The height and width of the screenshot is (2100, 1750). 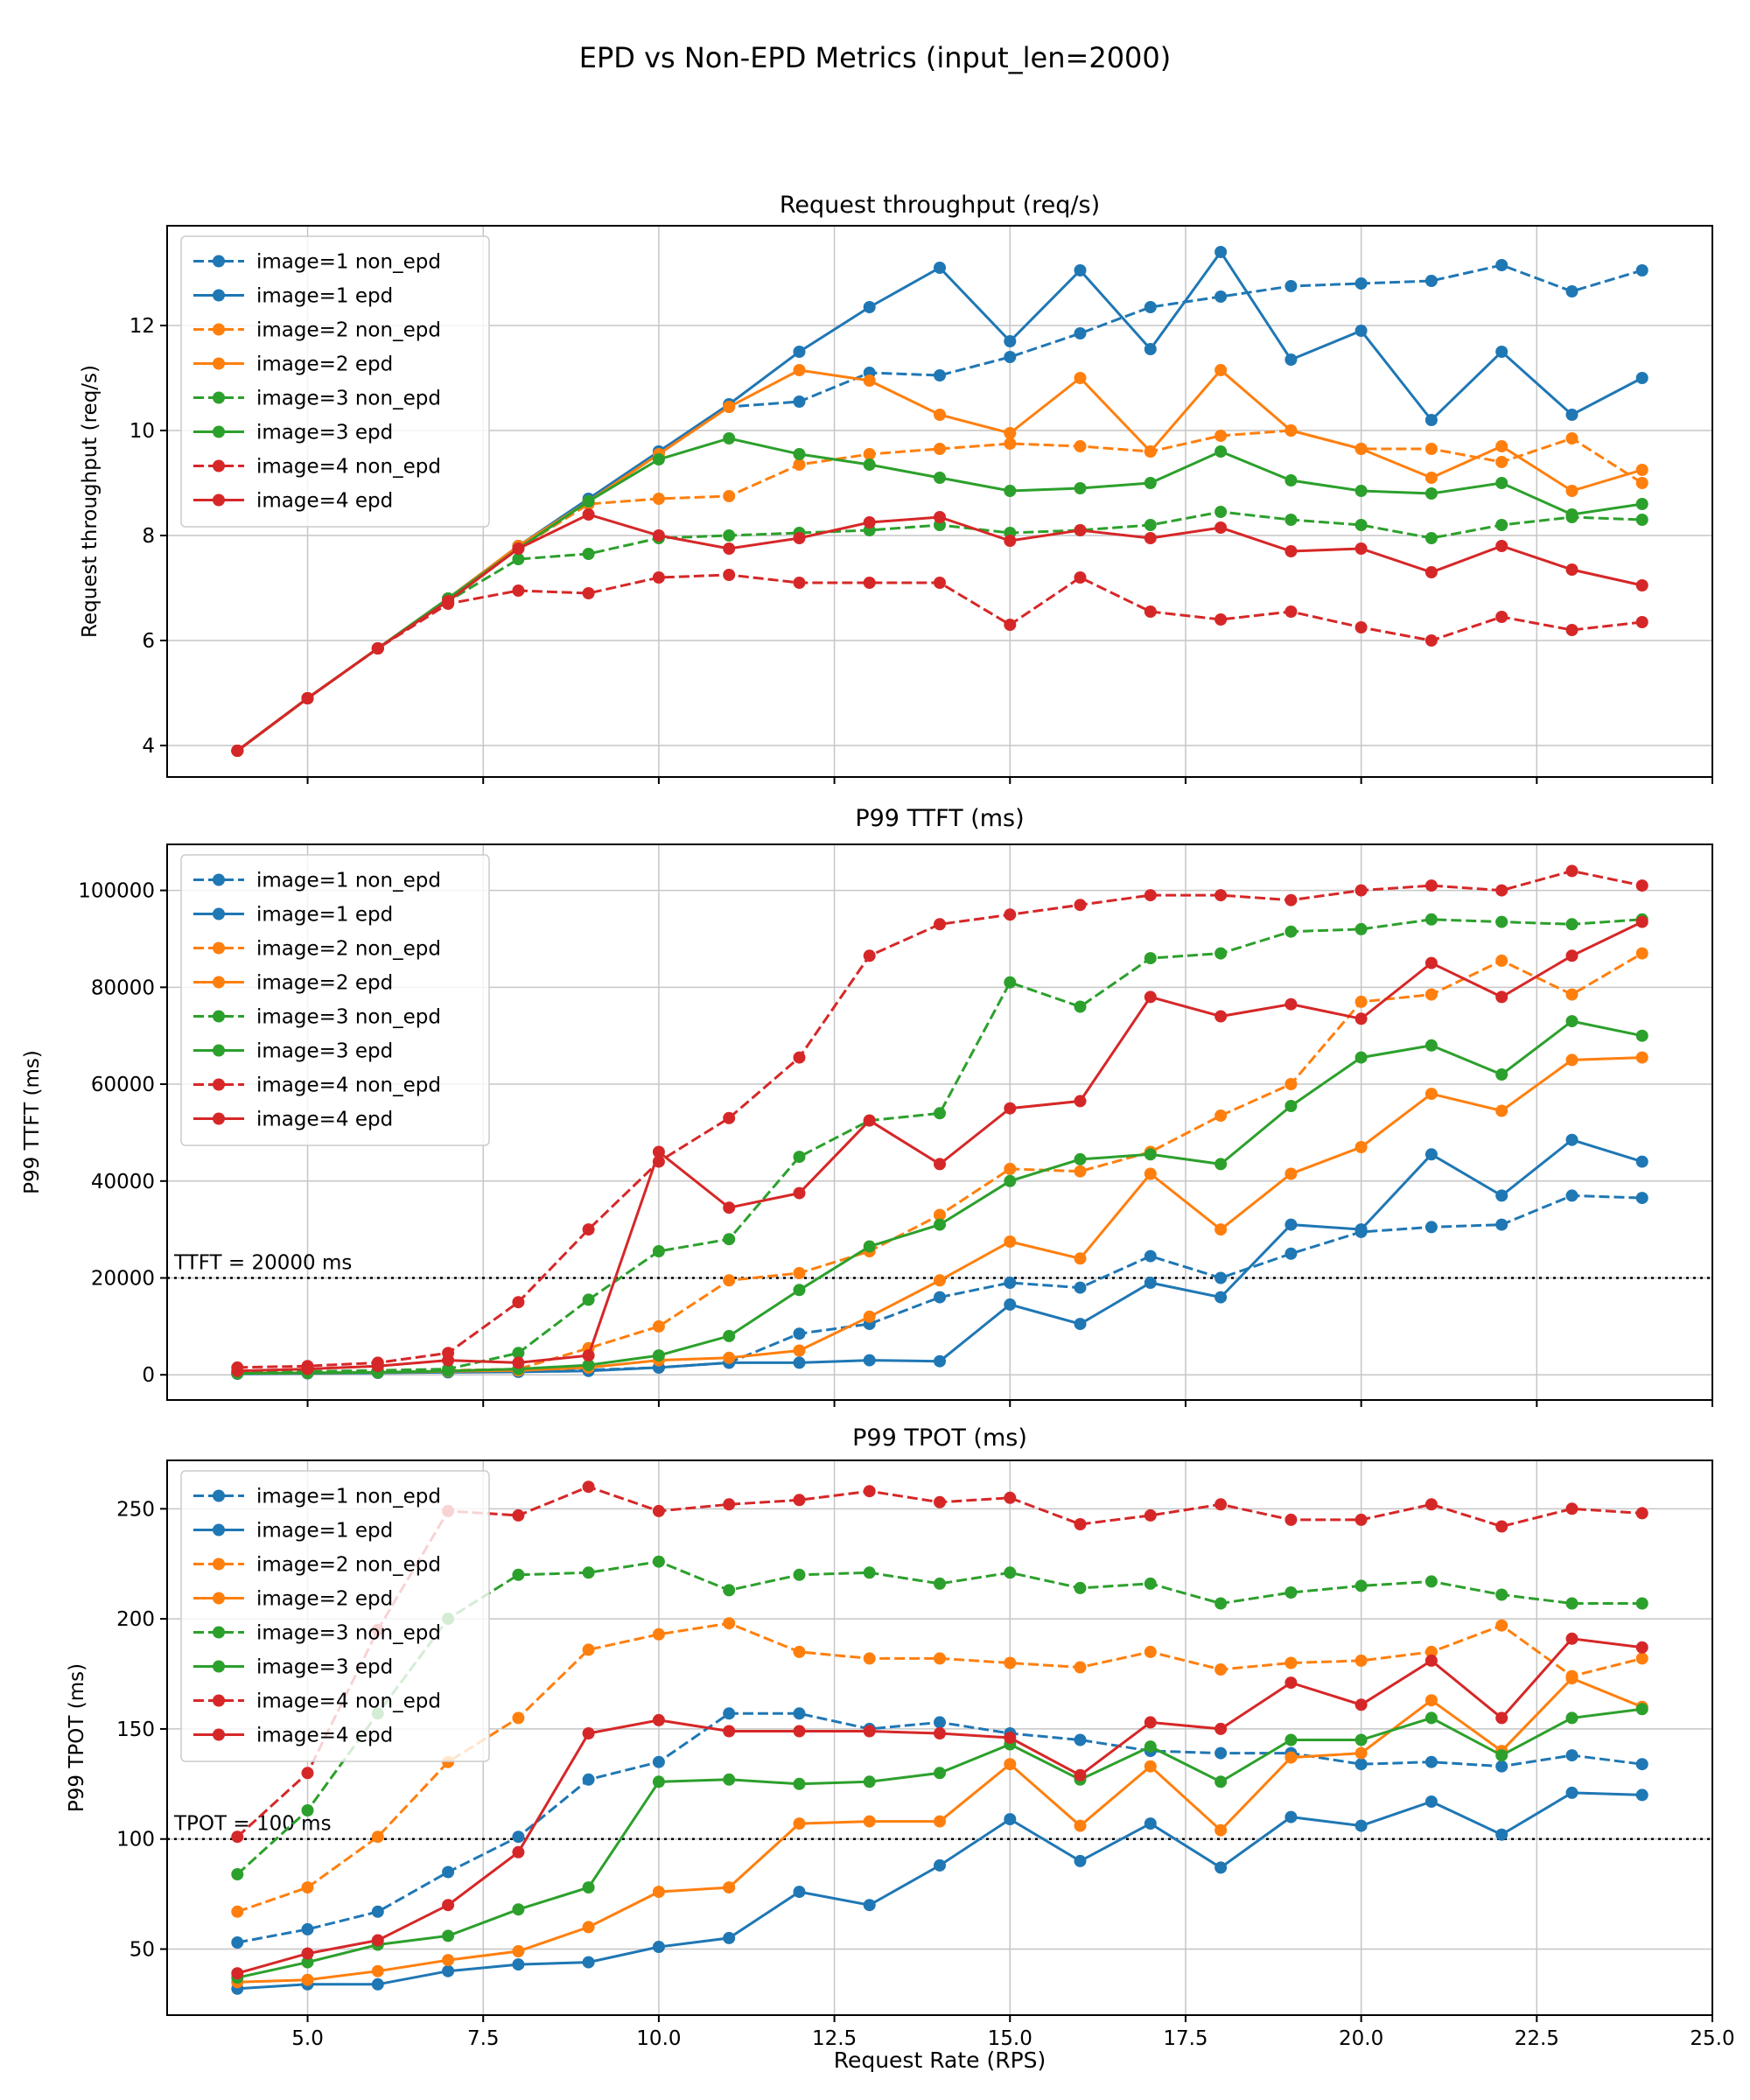 I want to click on subplot-title: P99 TTFT (ms), so click(x=939, y=818).